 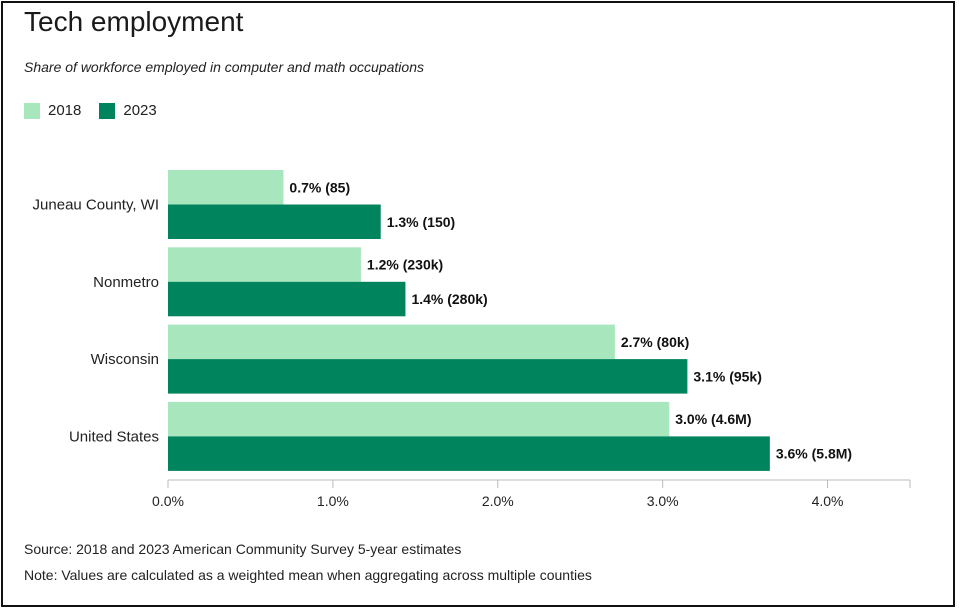 I want to click on legend-label-2018: 2018, so click(x=65, y=110).